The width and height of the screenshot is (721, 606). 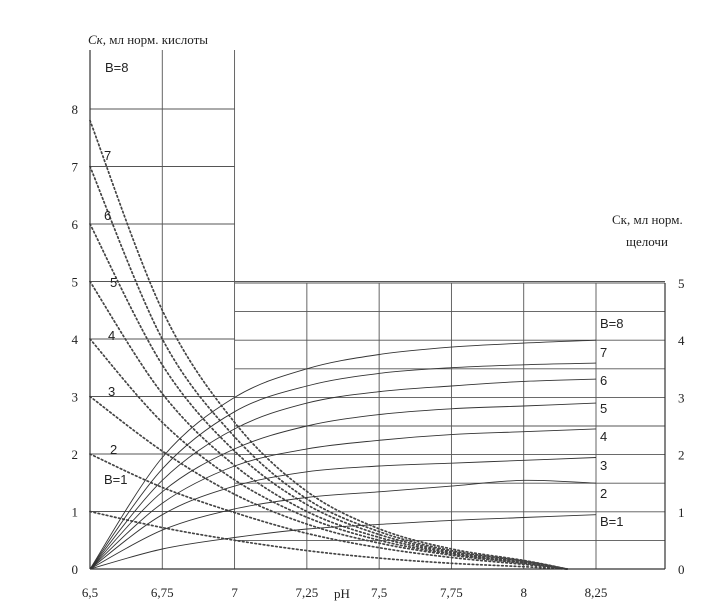 I want to click on x-tick-label: 7, so click(x=234, y=592).